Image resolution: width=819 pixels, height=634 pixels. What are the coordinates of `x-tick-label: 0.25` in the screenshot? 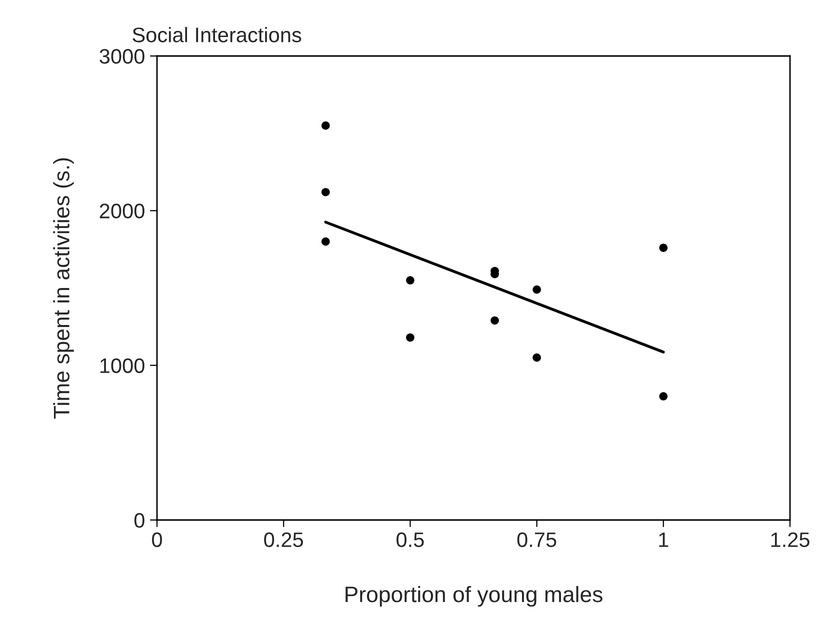 It's located at (283, 540).